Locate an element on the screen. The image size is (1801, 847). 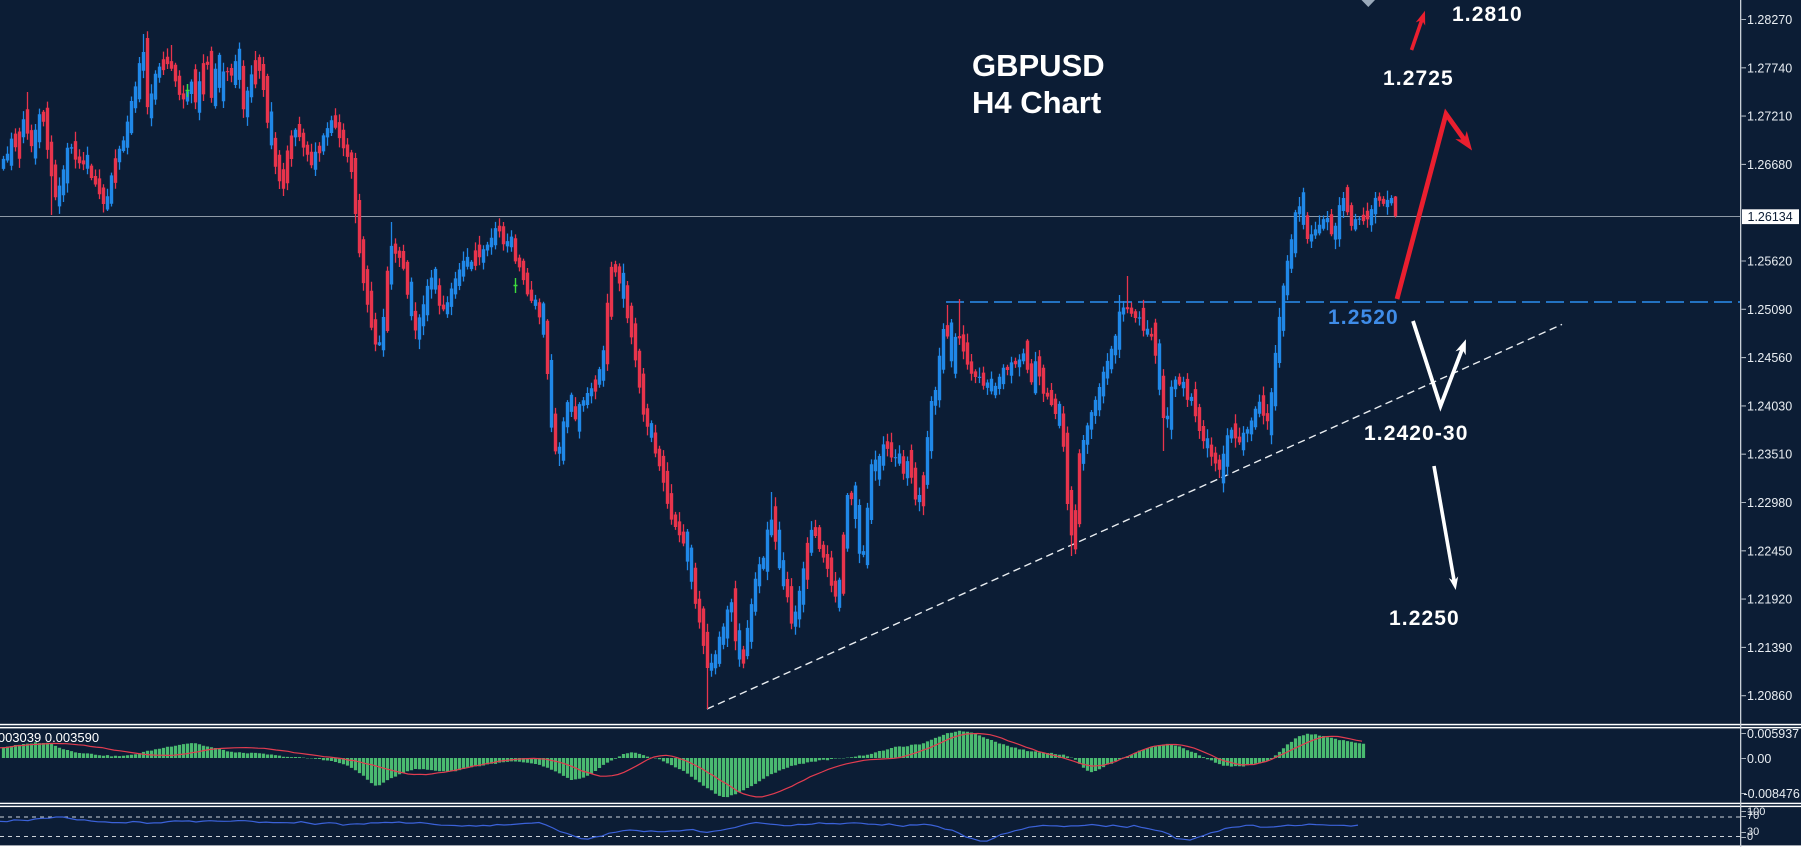
svg-text: 1.21920 is located at coordinates (1769, 600).